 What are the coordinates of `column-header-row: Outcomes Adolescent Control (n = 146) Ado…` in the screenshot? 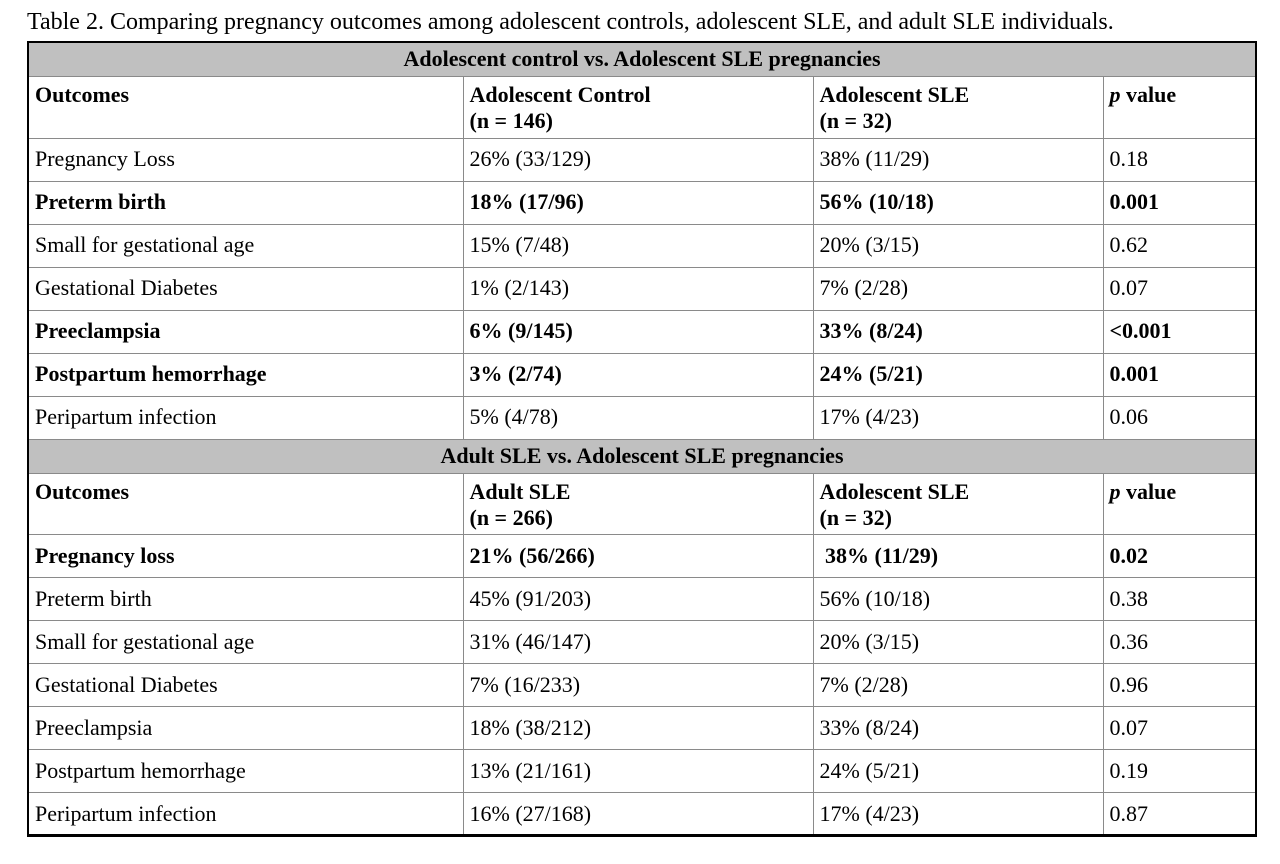 It's located at (642, 107).